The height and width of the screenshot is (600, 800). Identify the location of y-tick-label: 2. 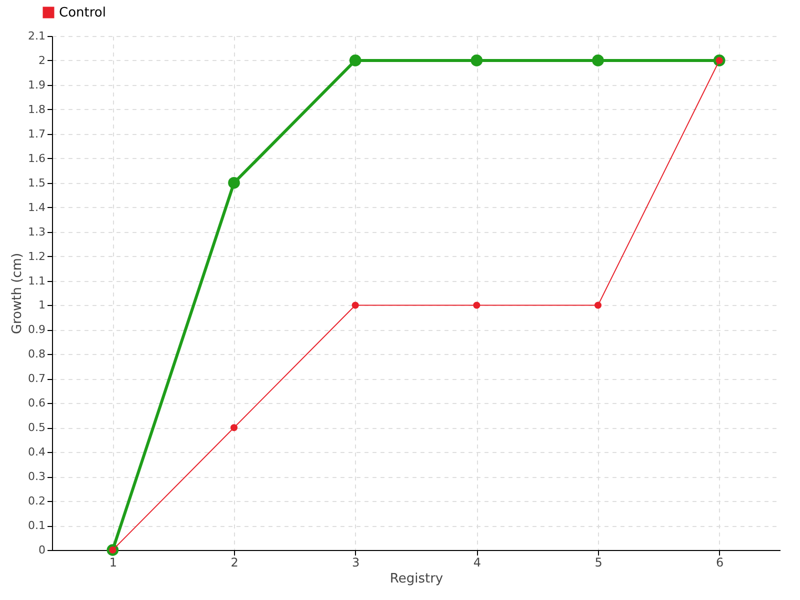
(42, 60).